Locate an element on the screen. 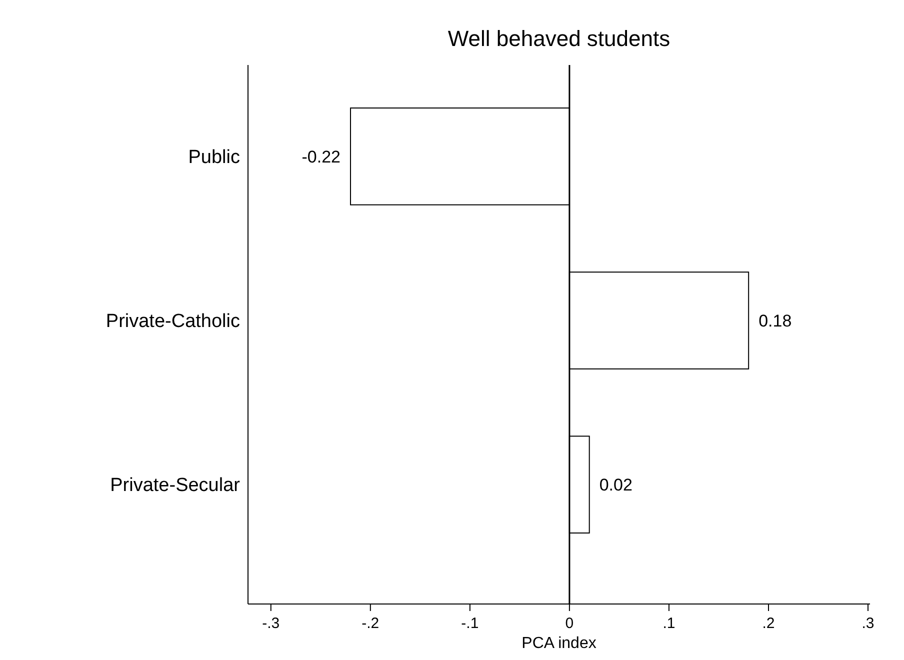 This screenshot has height=660, width=904. data-label: 0.18 is located at coordinates (775, 320).